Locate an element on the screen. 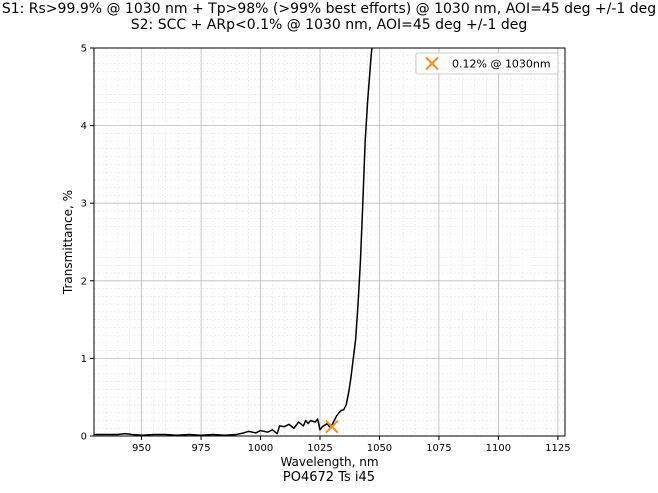  x-axis-label: Wavelength, nm is located at coordinates (329, 462).